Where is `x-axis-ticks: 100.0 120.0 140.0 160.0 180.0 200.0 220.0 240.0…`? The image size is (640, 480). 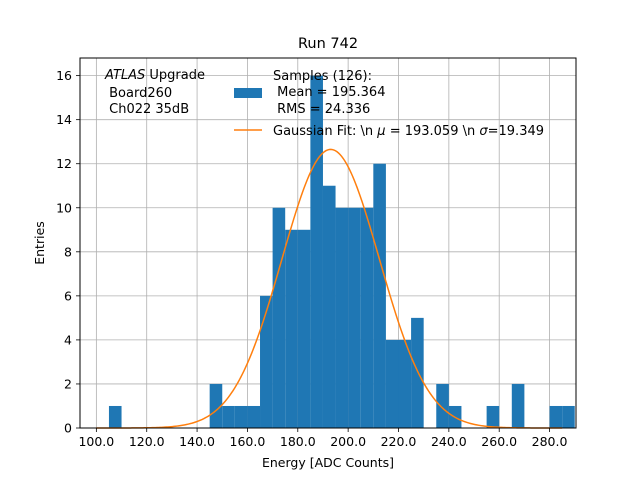
x-axis-ticks: 100.0 120.0 140.0 160.0 180.0 200.0 220.0 240.0… is located at coordinates (322, 438).